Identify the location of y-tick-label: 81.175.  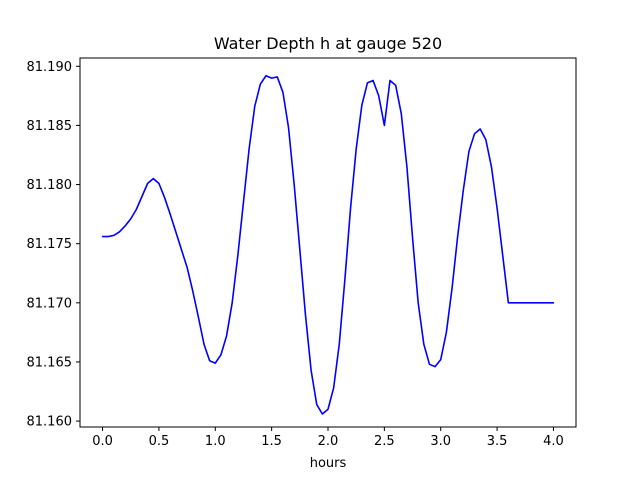
(50, 244).